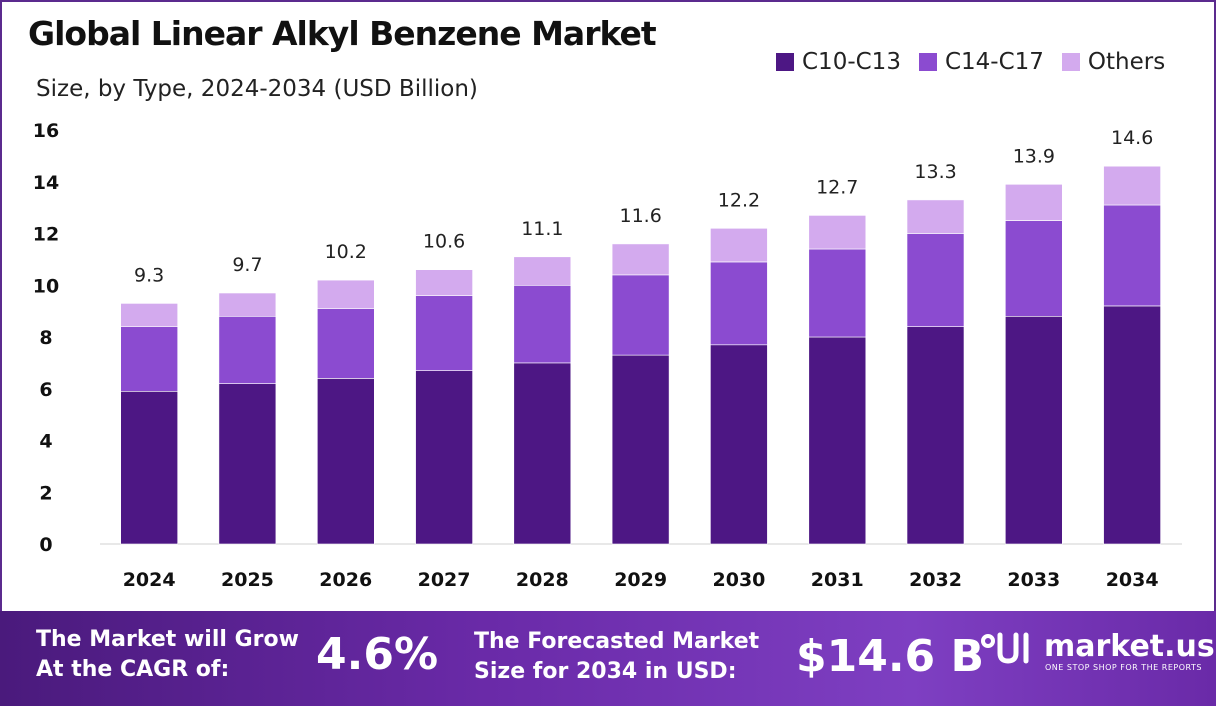  Describe the element at coordinates (167, 655) in the screenshot. I see `cagr-label: The Market will Grow At the CAGR of:` at that location.